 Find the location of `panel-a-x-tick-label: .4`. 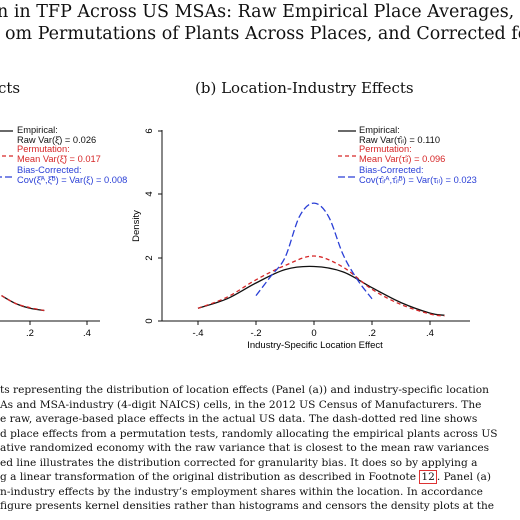

panel-a-x-tick-label: .4 is located at coordinates (87, 333).